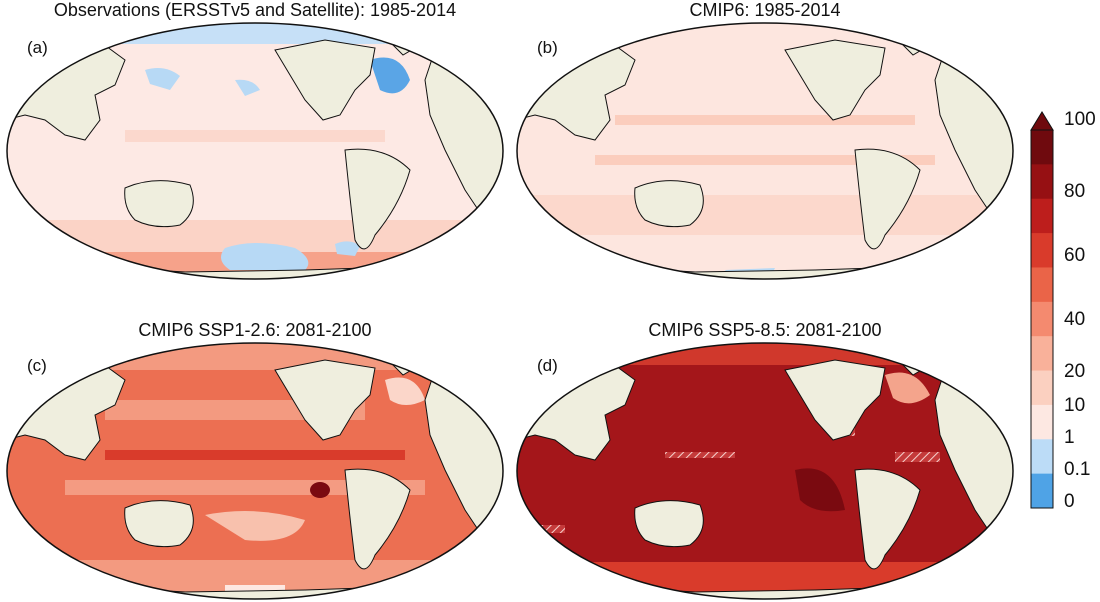 This screenshot has width=1100, height=602. I want to click on colorbar-tick-label: 1, so click(1069, 437).